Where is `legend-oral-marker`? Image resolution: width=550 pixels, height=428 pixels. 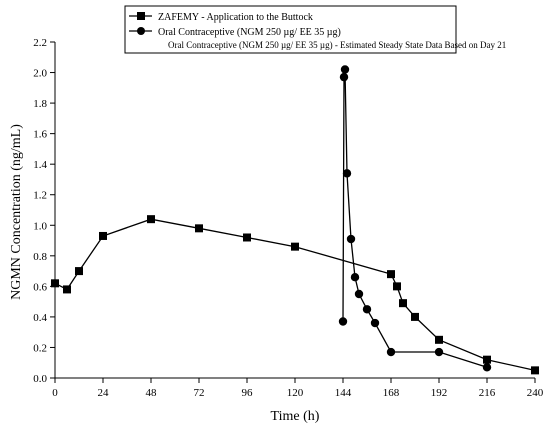
legend-oral-marker is located at coordinates (141, 31).